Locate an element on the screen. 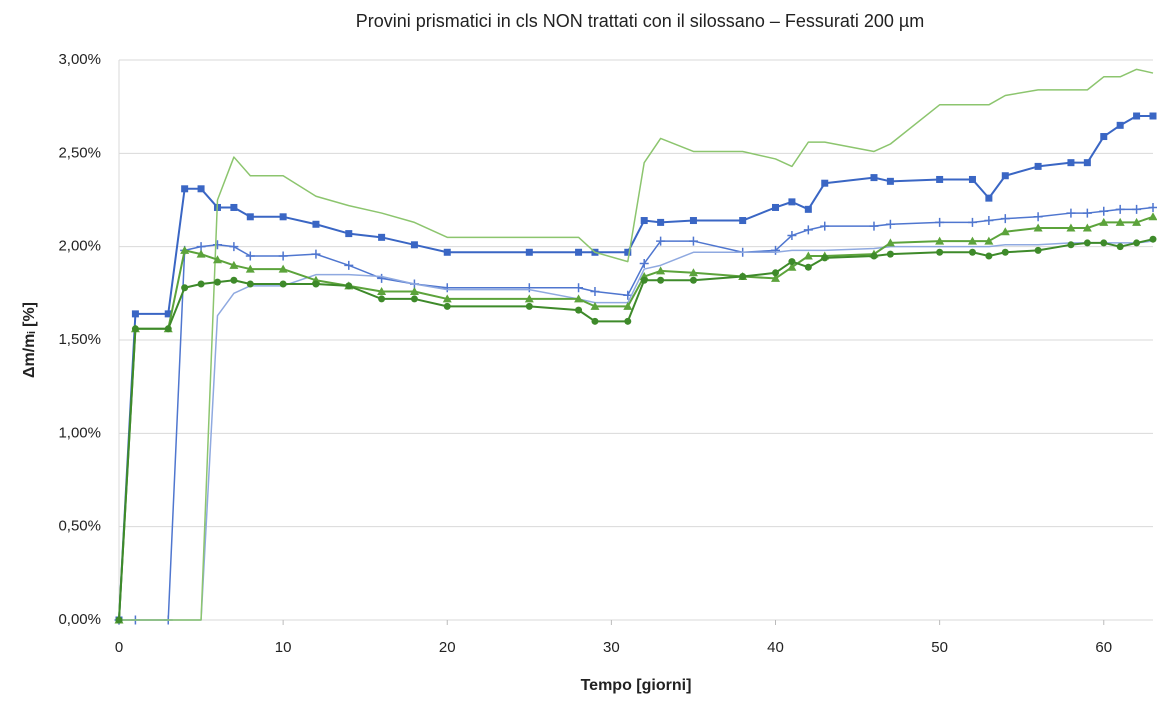  x-axis-title: Tempo [giorni] is located at coordinates (636, 685).